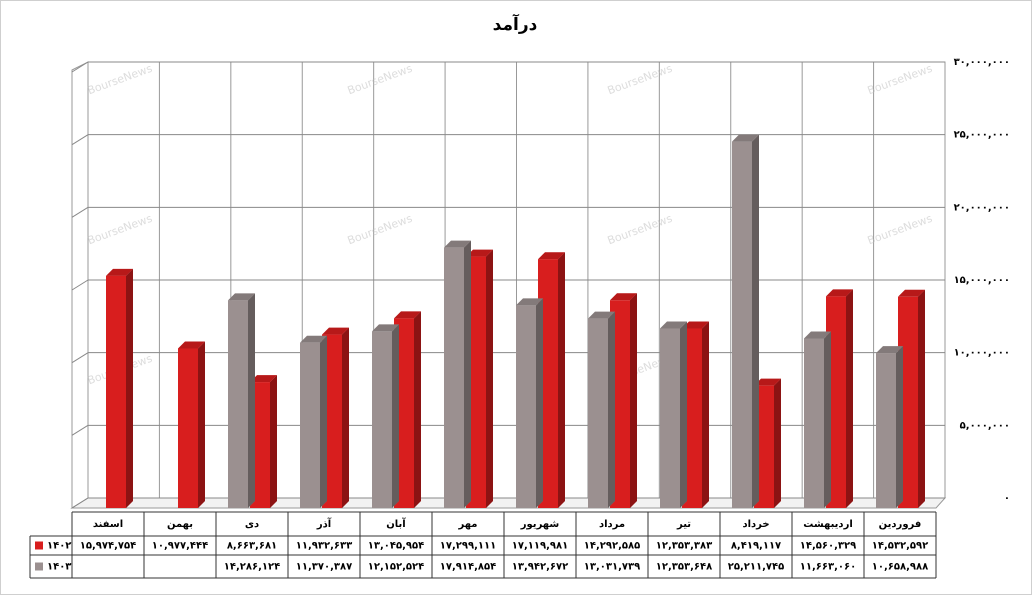 The image size is (1032, 595). Describe the element at coordinates (683, 524) in the screenshot. I see `x-tick-label: تیر` at that location.